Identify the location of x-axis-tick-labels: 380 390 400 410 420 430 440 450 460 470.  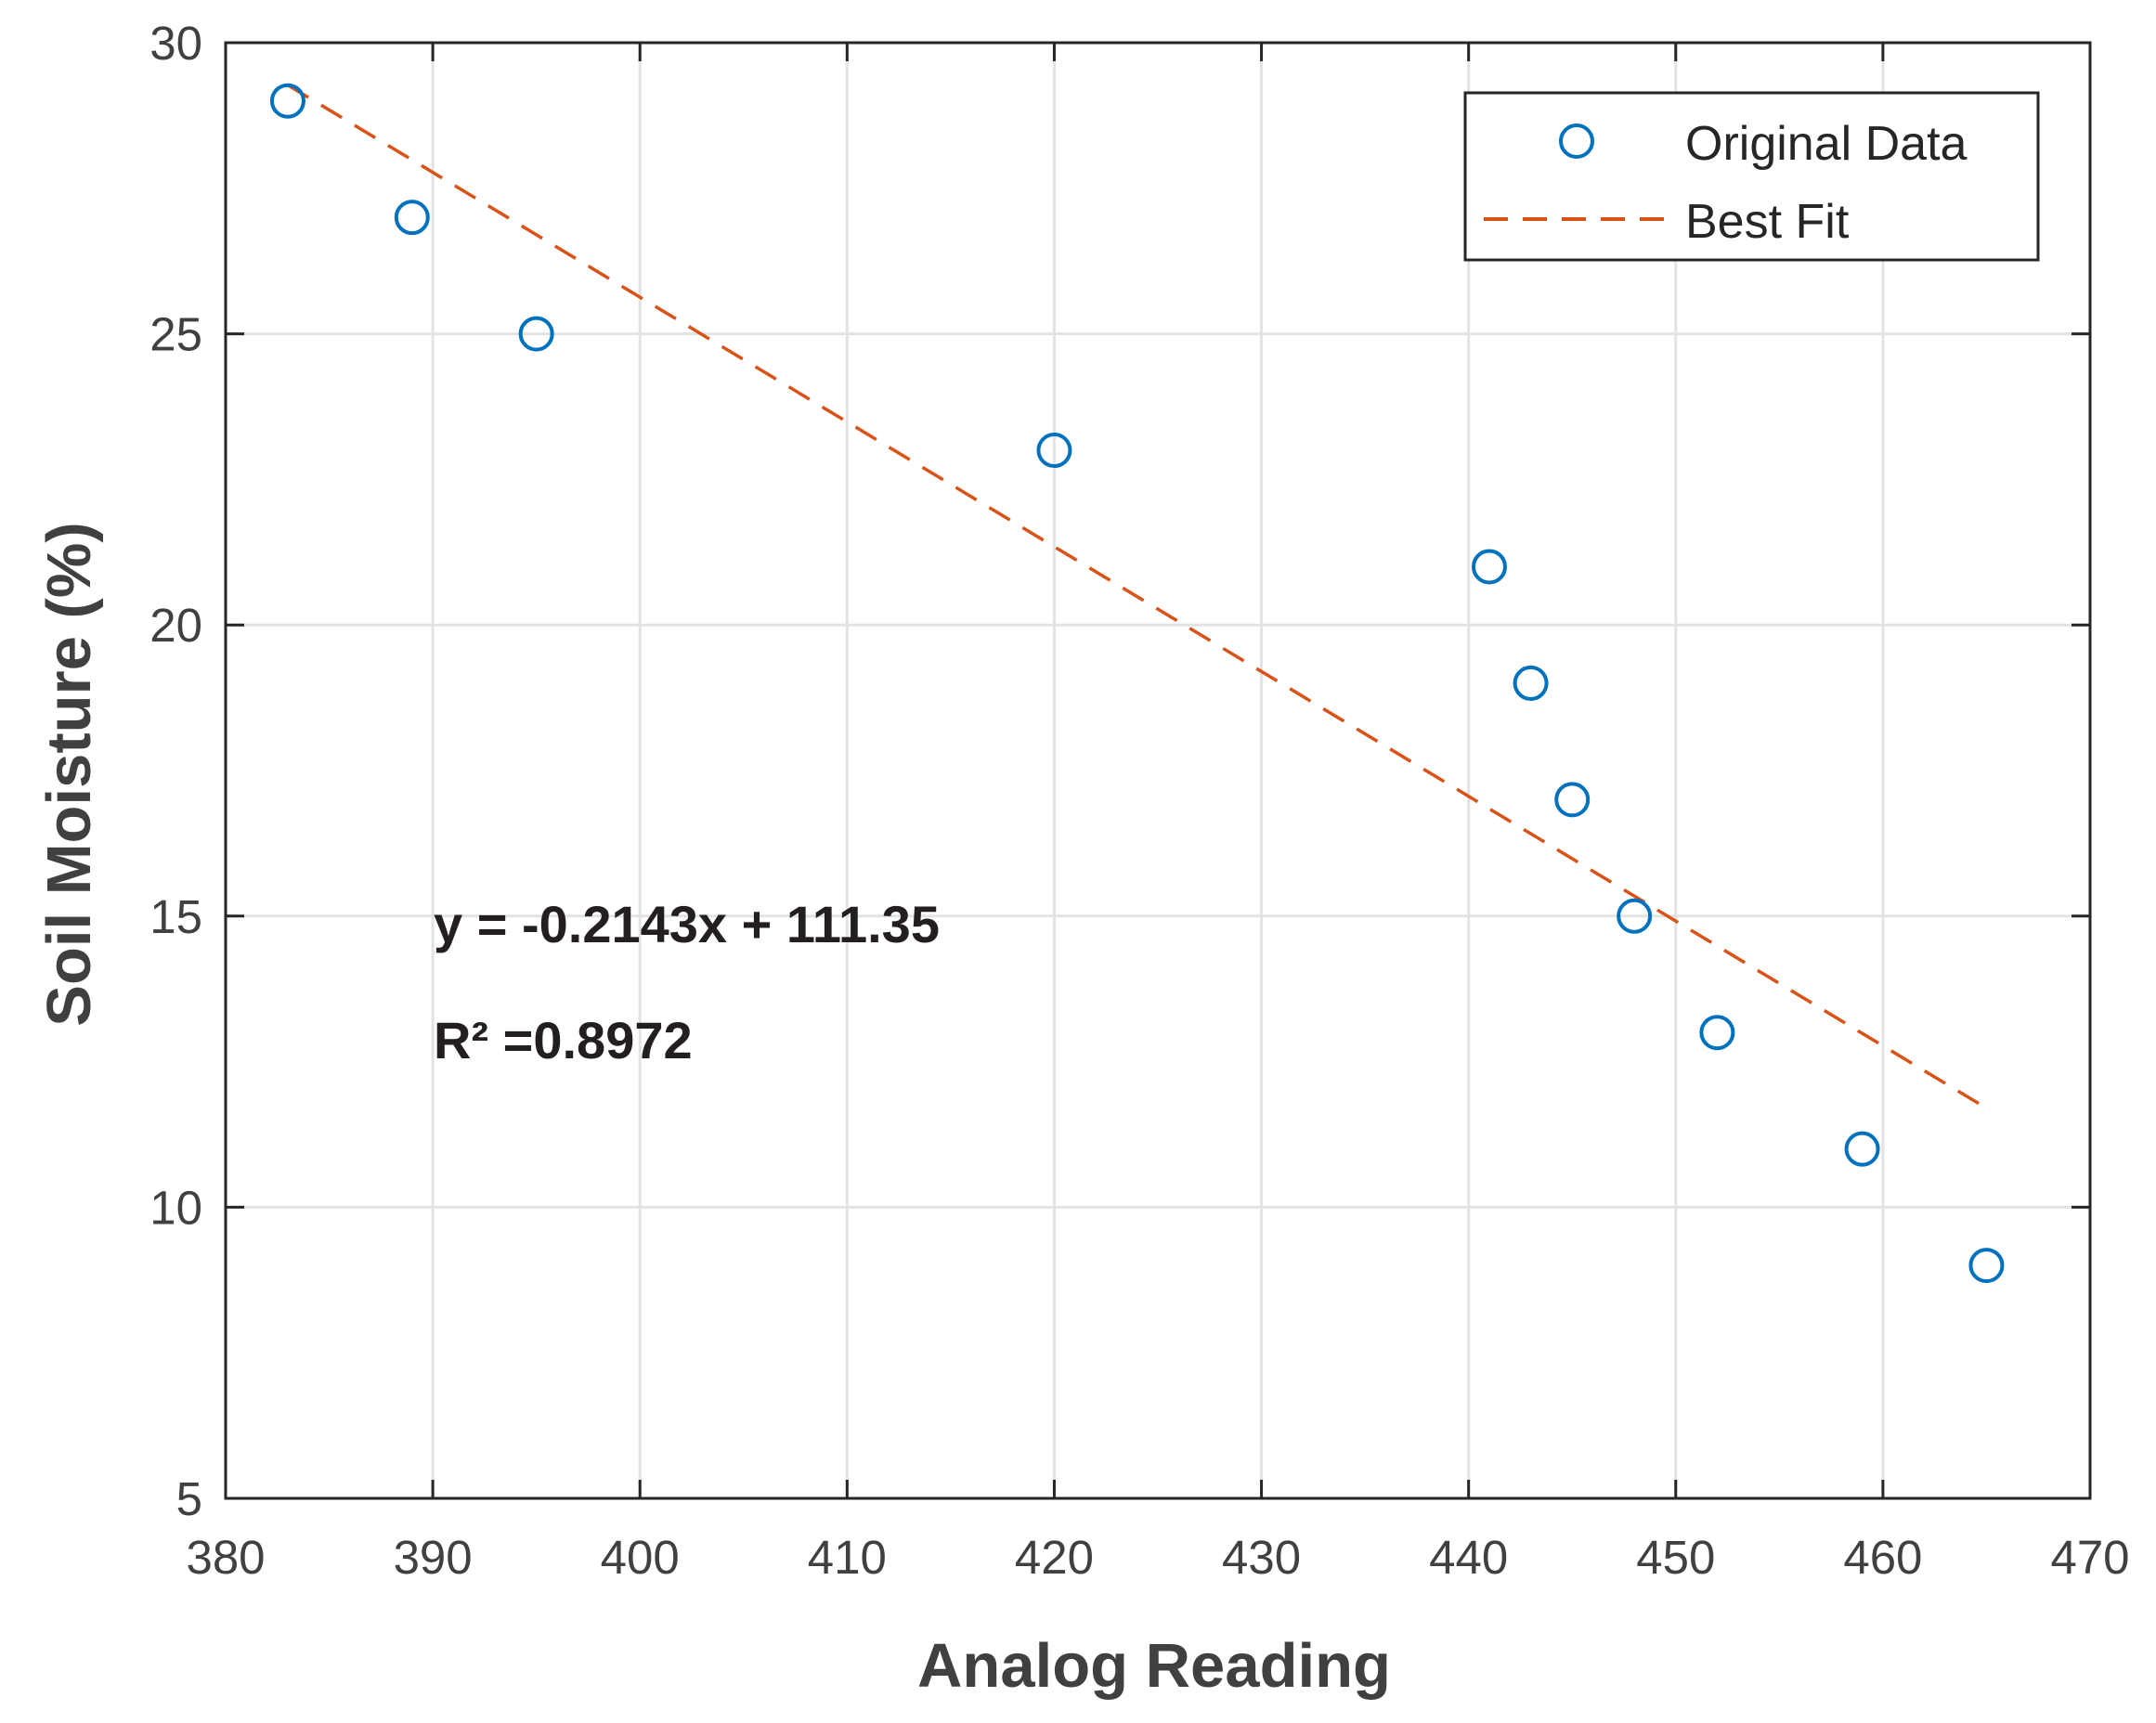
(1157, 1557).